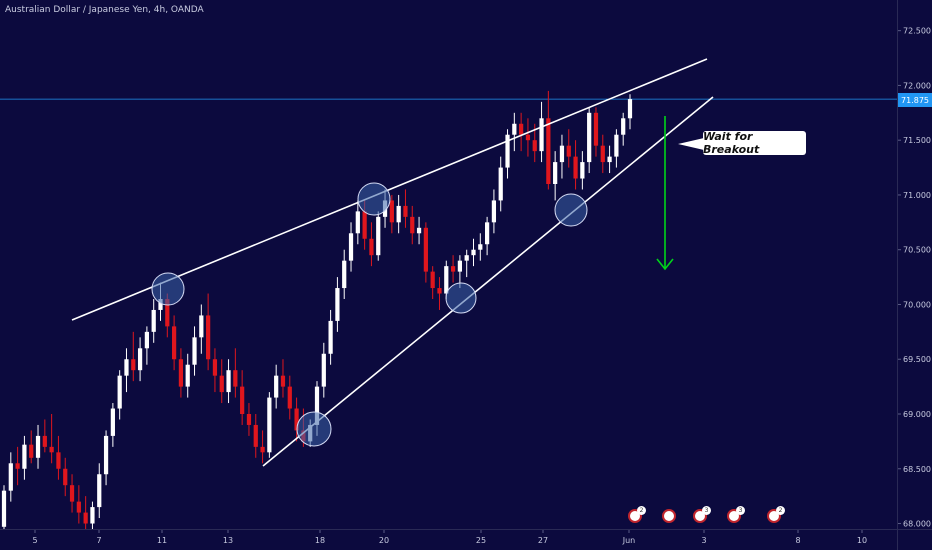 The image size is (932, 550). I want to click on x-tick-label: 8, so click(797, 540).